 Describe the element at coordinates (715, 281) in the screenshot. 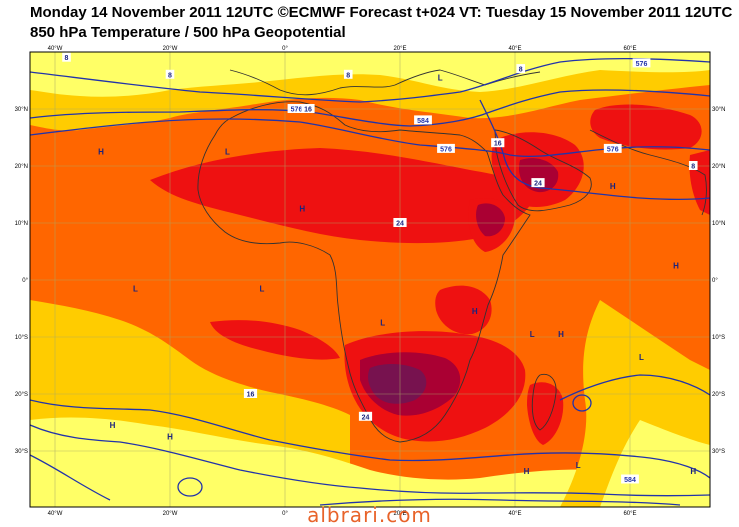

I see `lat-tick-label: 0°` at that location.